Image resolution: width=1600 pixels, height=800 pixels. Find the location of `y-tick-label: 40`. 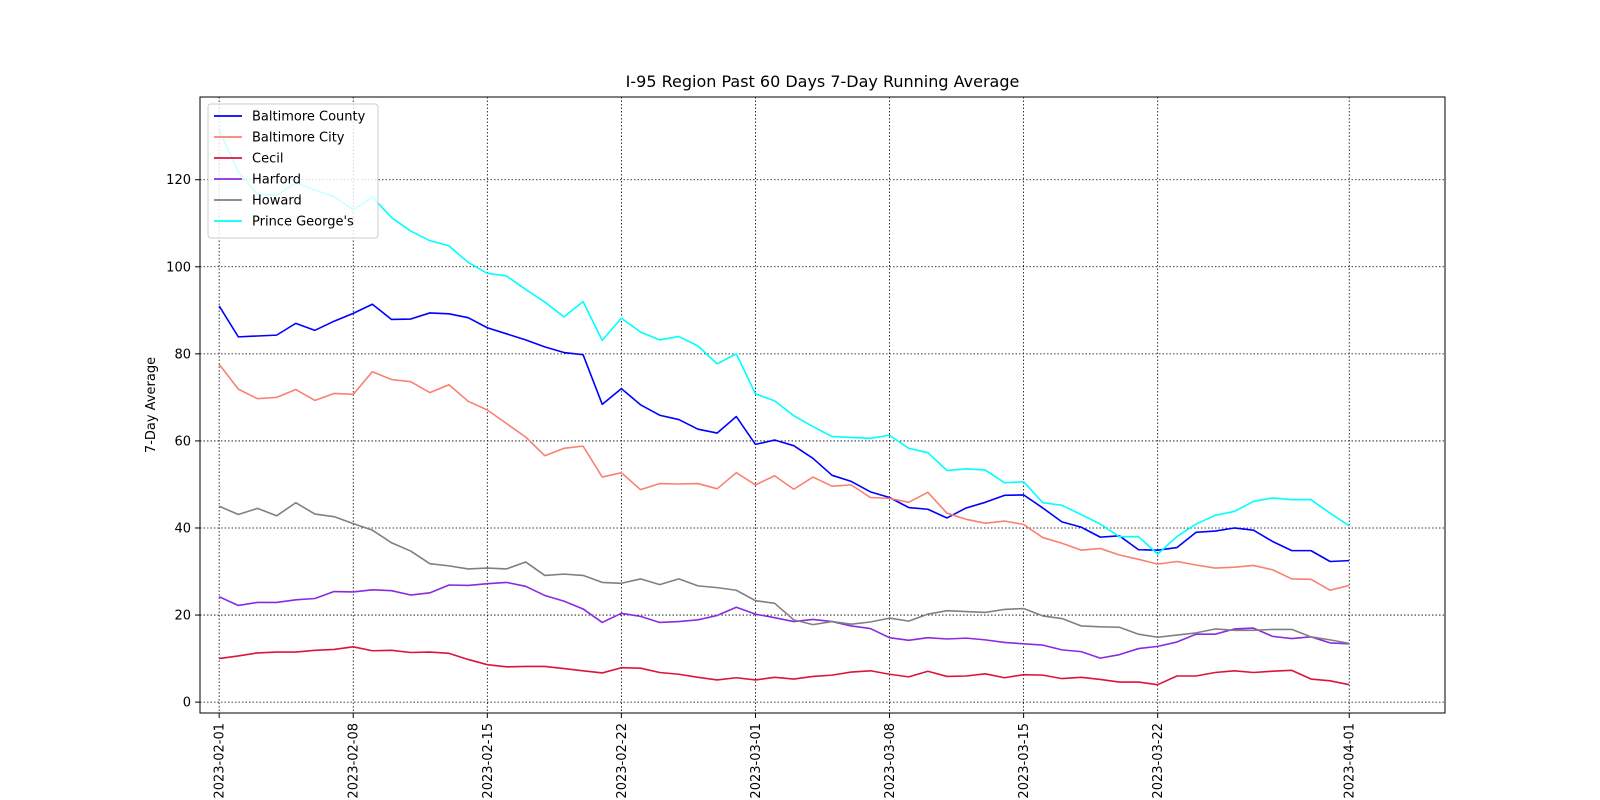

y-tick-label: 40 is located at coordinates (182, 528).